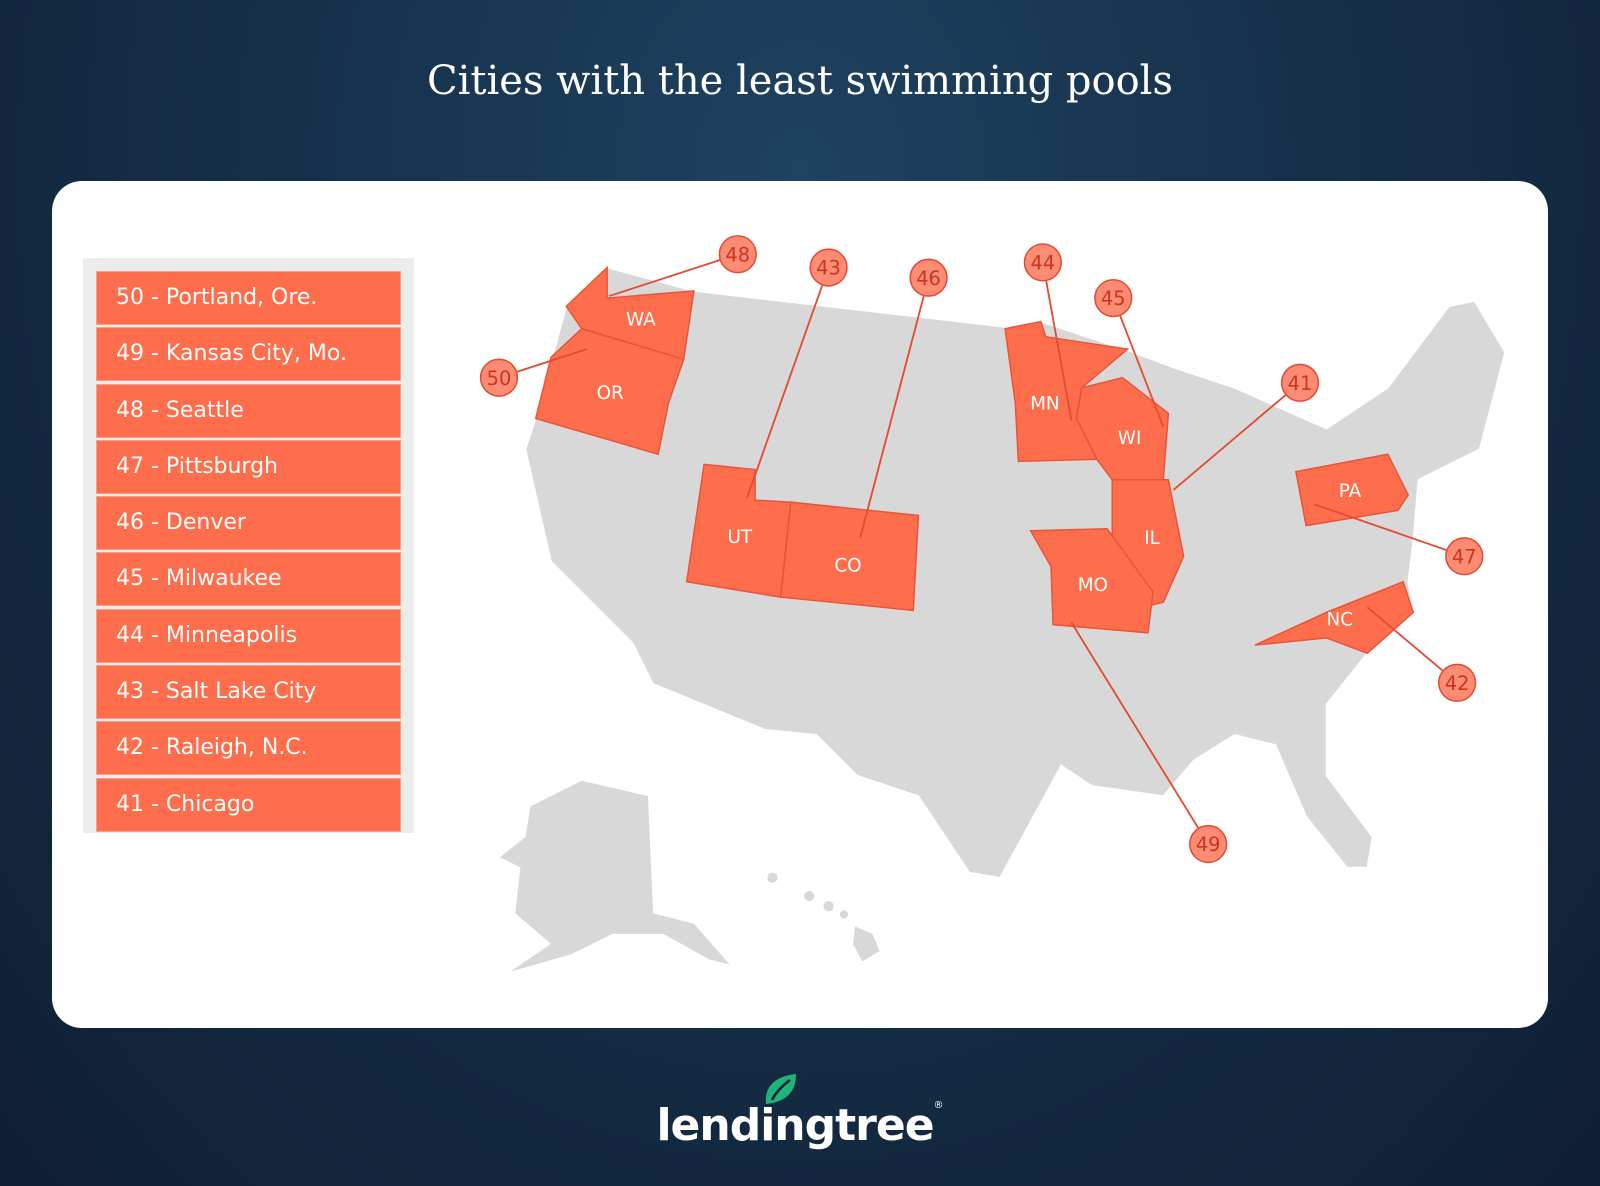 The height and width of the screenshot is (1186, 1600). What do you see at coordinates (248, 579) in the screenshot?
I see `legend-item: 45 - Milwaukee` at bounding box center [248, 579].